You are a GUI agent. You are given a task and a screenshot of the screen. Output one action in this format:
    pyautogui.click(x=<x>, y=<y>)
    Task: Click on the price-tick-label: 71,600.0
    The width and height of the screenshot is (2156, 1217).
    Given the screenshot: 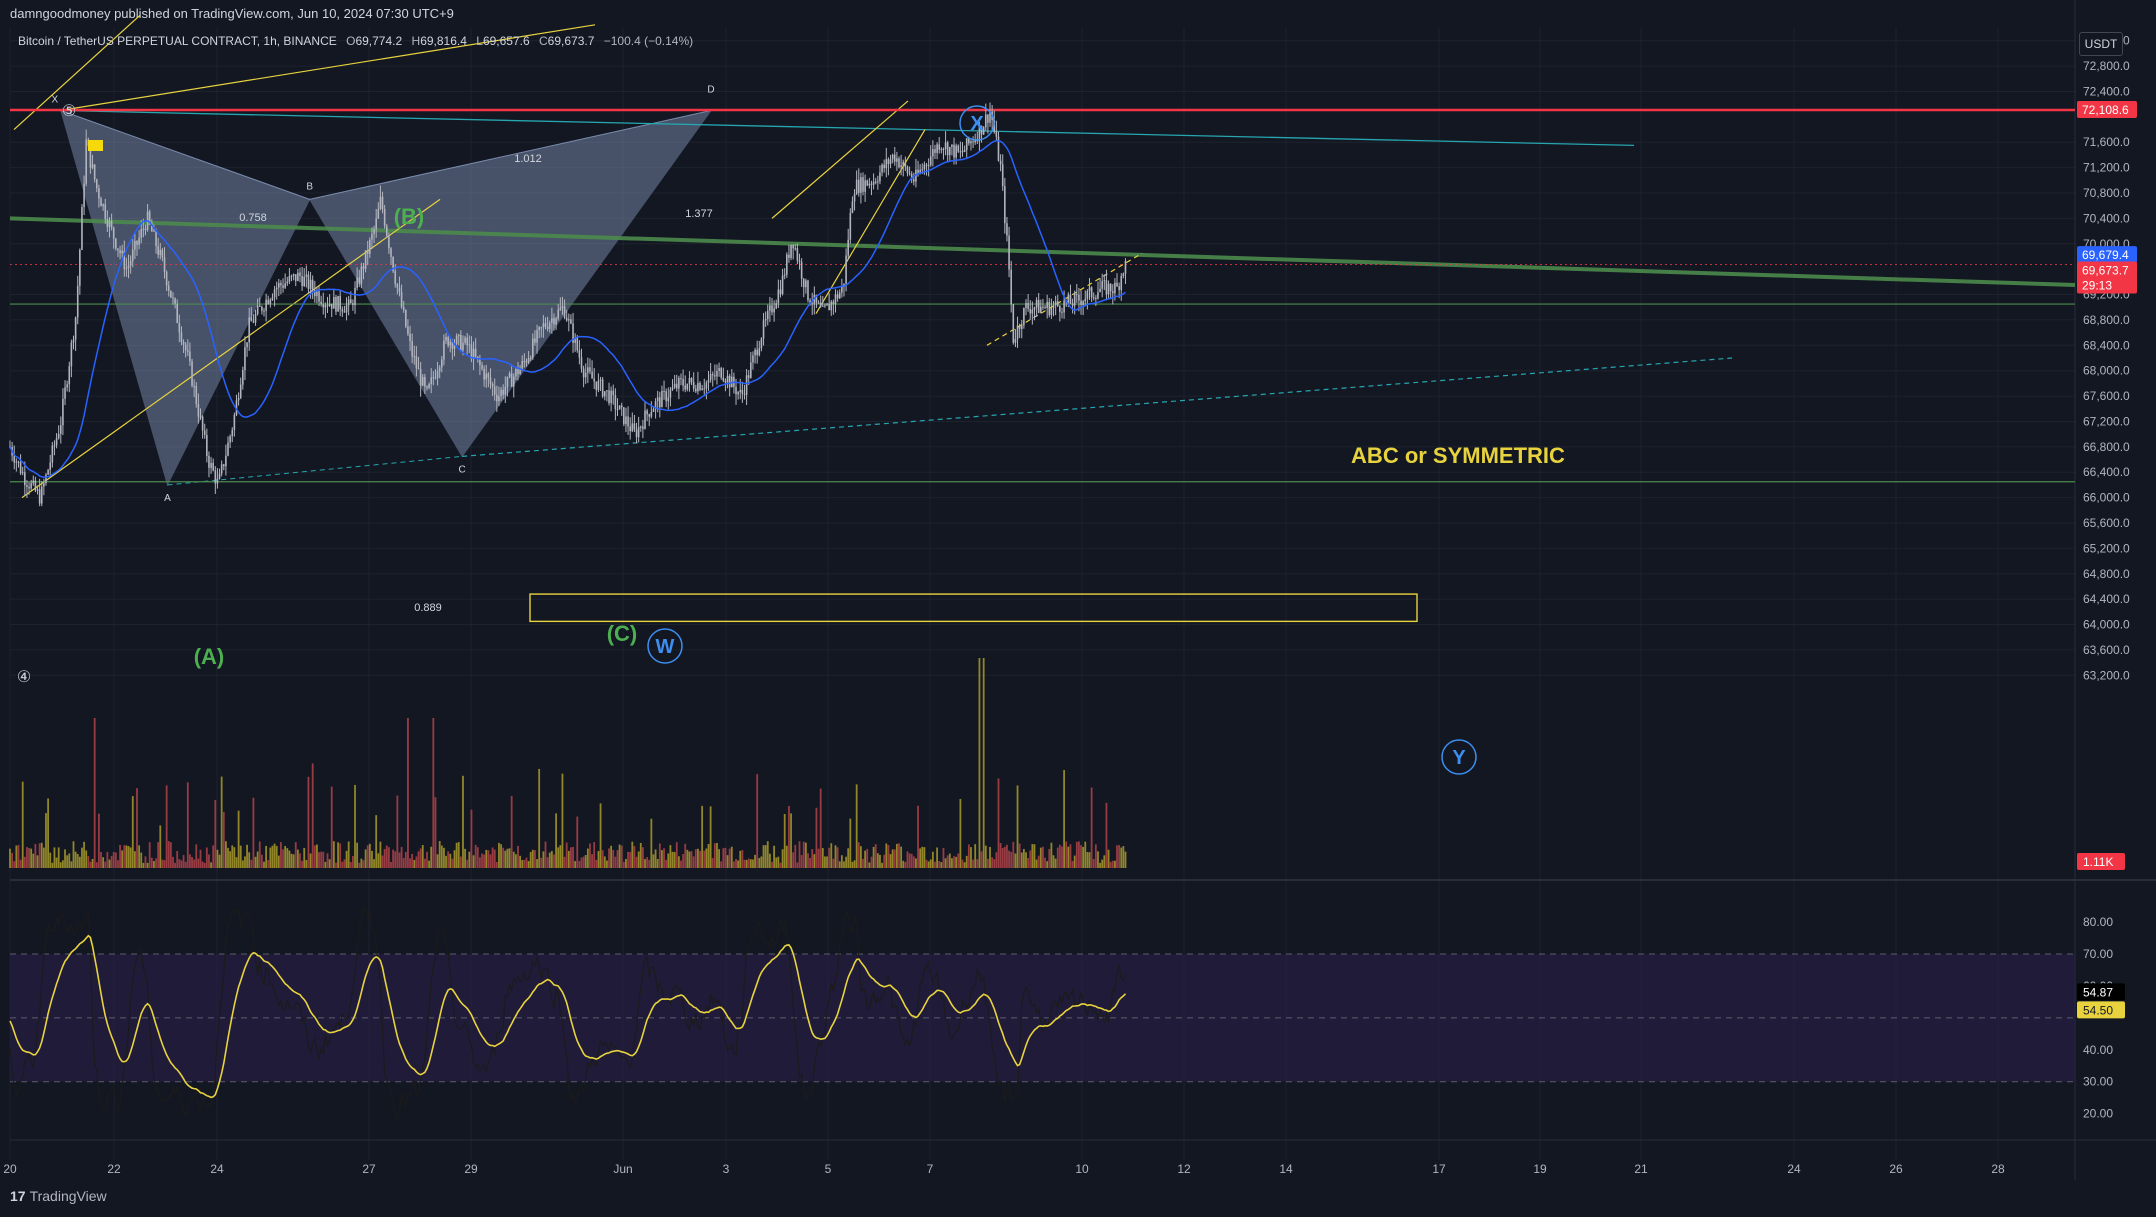 What is the action you would take?
    pyautogui.click(x=2106, y=142)
    